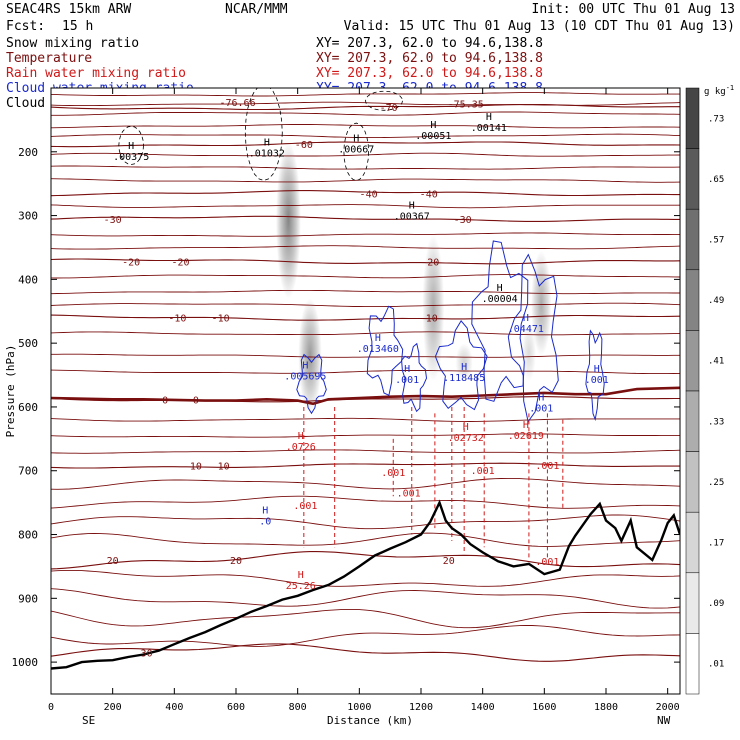  What do you see at coordinates (716, 422) in the screenshot?
I see `colorbar-tick-label: .33` at bounding box center [716, 422].